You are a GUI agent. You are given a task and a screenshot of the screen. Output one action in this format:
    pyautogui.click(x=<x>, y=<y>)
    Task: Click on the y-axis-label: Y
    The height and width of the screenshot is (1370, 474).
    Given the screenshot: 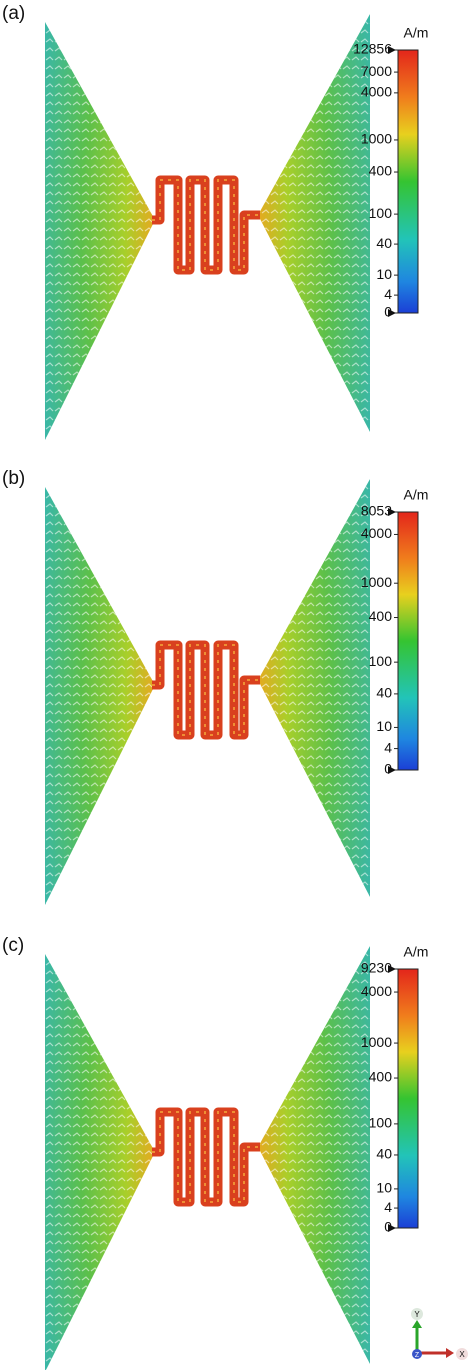 What is the action you would take?
    pyautogui.click(x=417, y=1314)
    